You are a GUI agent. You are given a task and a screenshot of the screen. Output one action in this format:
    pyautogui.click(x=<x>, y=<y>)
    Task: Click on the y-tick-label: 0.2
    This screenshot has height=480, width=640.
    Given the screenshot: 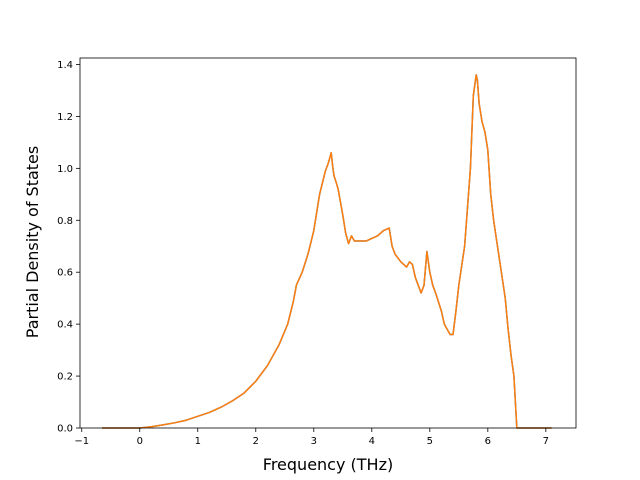 What is the action you would take?
    pyautogui.click(x=65, y=377)
    